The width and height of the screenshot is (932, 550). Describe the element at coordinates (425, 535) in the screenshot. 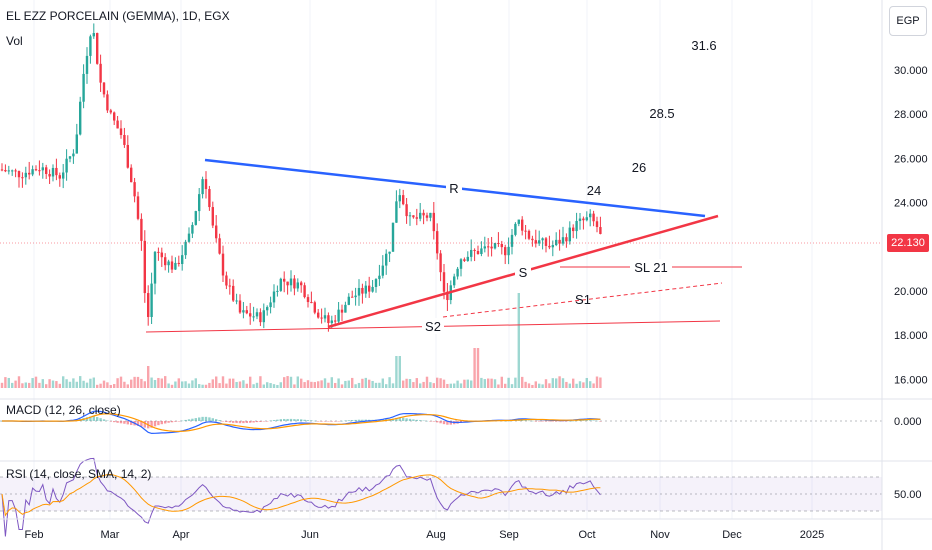

I see `time-axis: Feb Mar Apr Jun Aug Sep Oct Nov Dec 2025` at that location.